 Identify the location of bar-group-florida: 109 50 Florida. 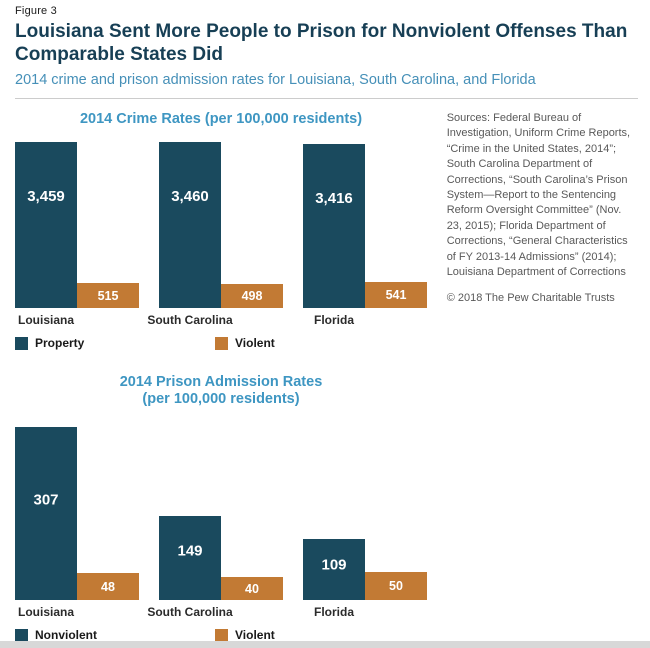
(365, 579).